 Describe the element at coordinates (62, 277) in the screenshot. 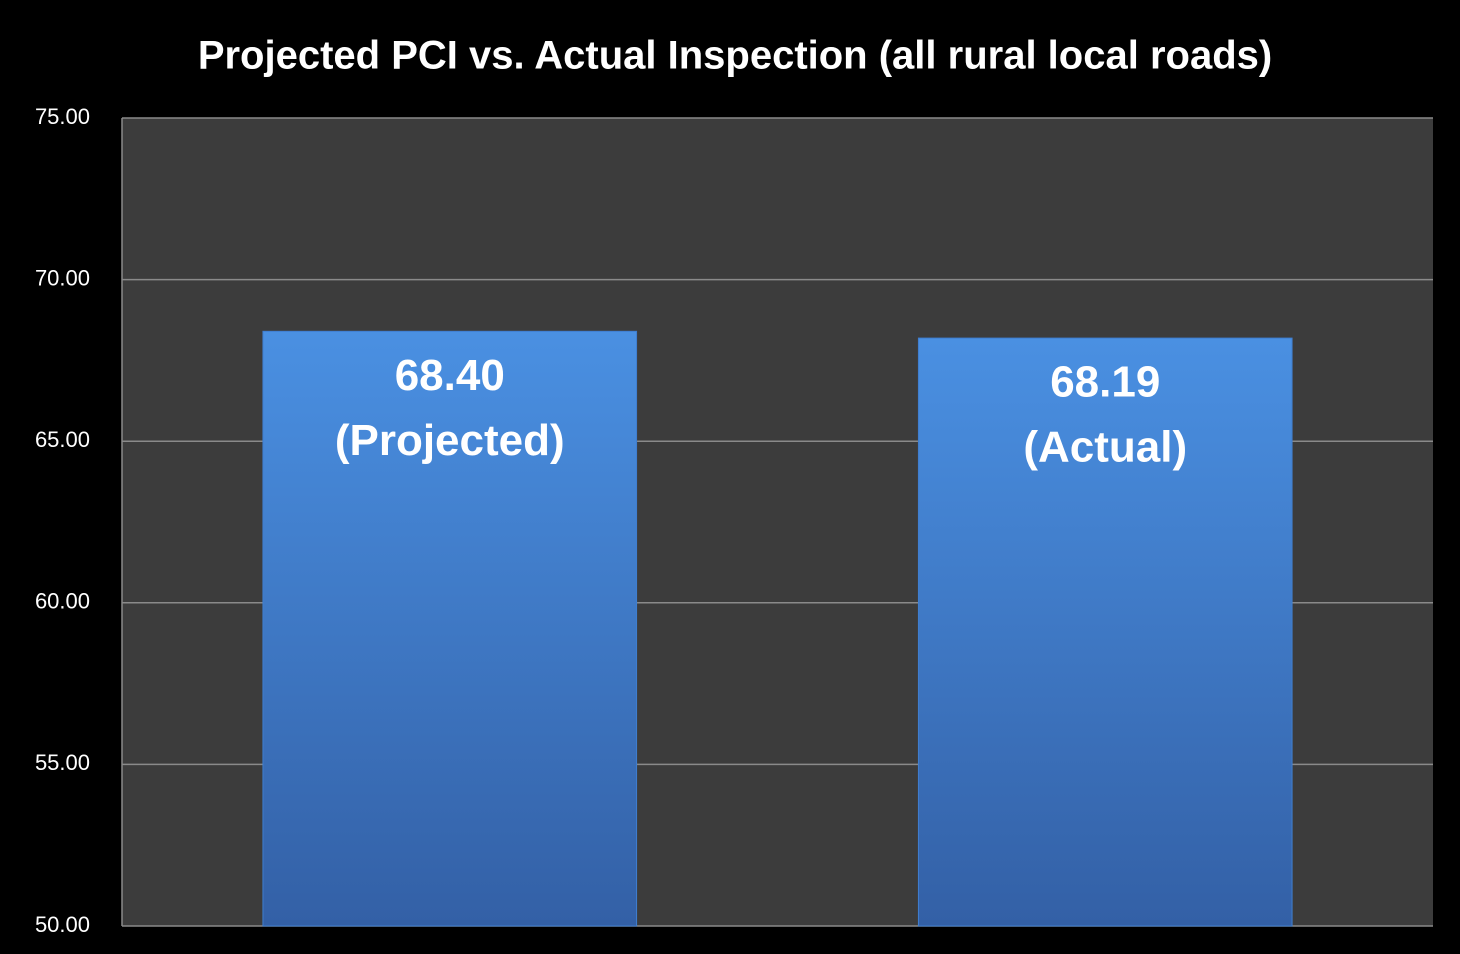

I see `y-tick-label: 70.00` at that location.